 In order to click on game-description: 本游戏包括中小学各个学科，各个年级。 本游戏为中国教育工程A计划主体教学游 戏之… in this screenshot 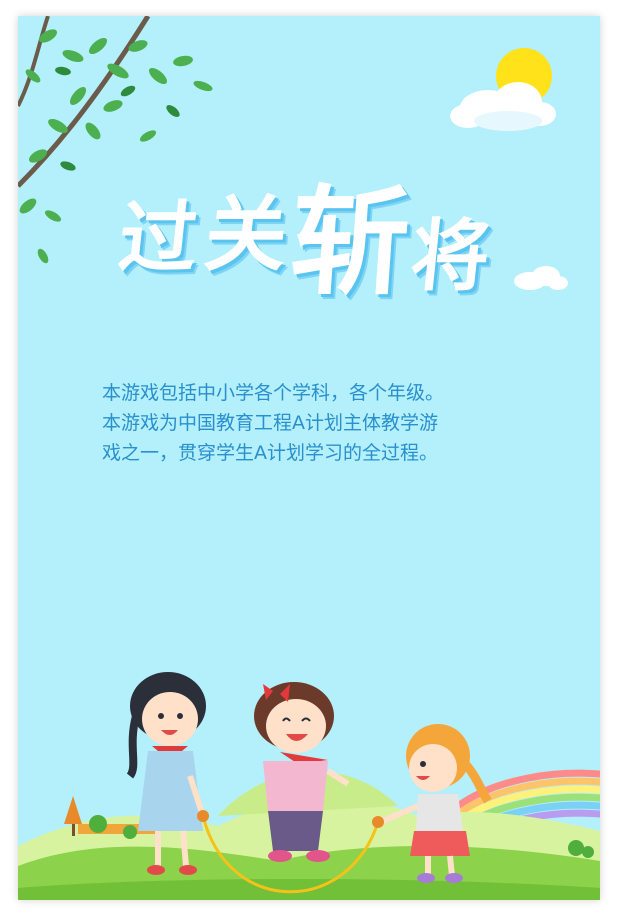, I will do `click(322, 423)`.